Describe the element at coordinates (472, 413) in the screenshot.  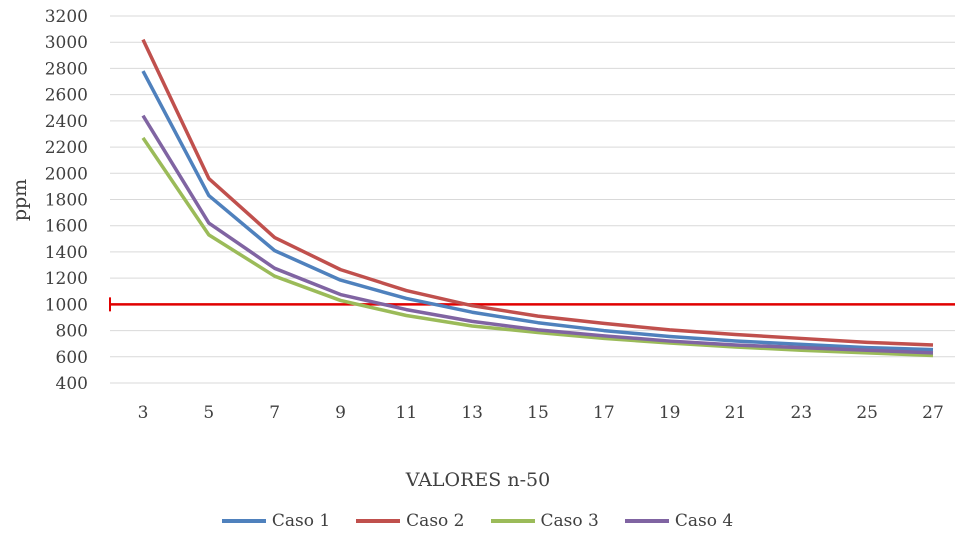
I see `x-tick-label: 13` at that location.